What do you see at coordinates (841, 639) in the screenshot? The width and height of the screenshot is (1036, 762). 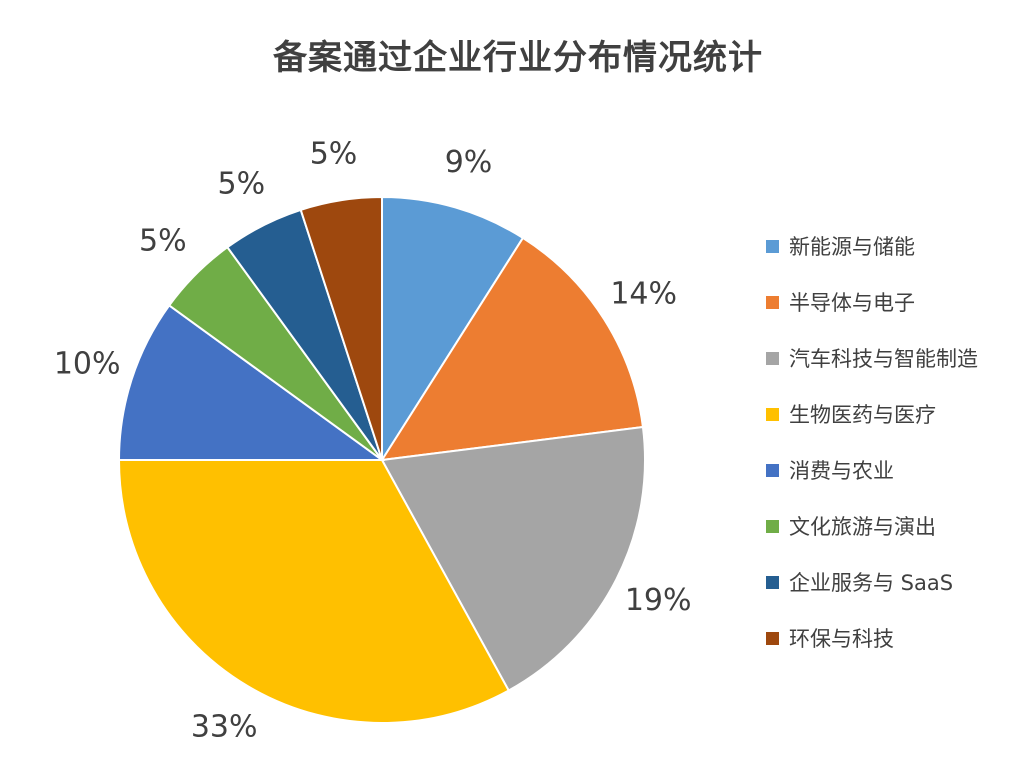 I see `legend-label: 环保与科技` at bounding box center [841, 639].